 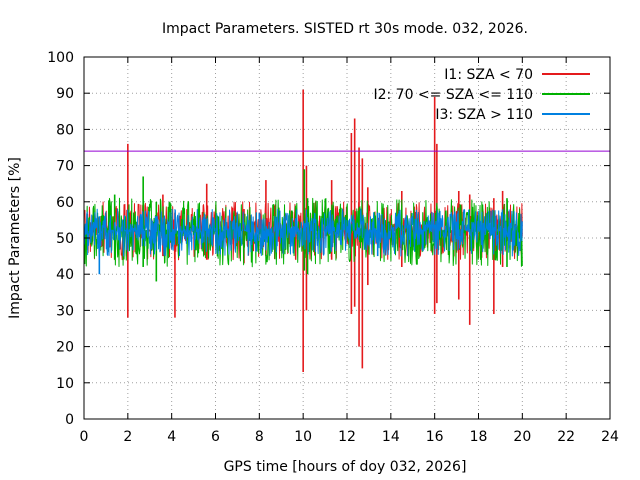 I want to click on y-tick-label: 90, so click(x=65, y=94).